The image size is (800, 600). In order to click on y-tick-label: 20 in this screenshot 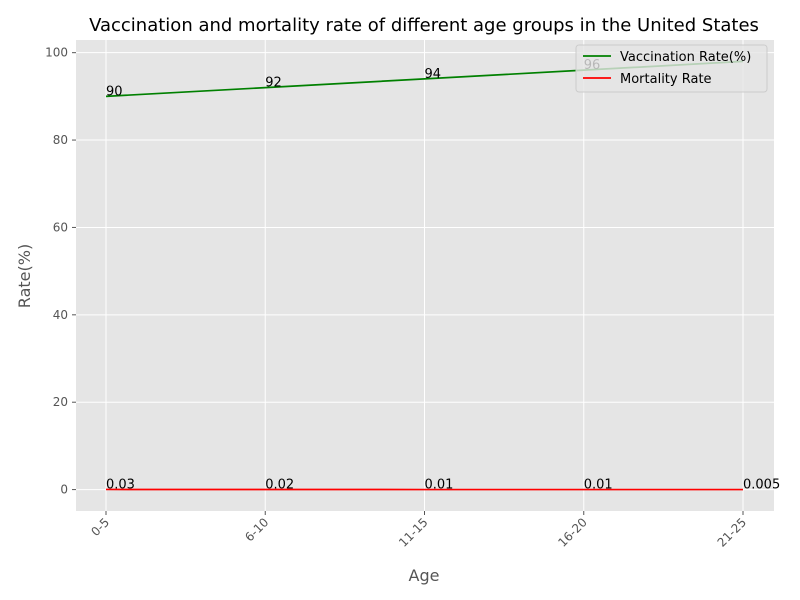, I will do `click(60, 402)`.